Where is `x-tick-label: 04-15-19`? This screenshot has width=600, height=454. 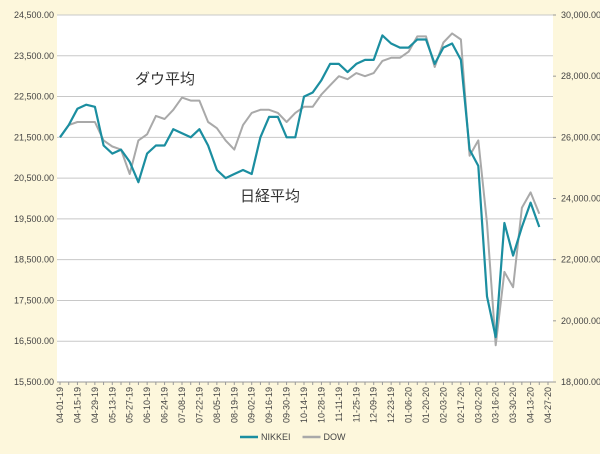 x-tick-label: 04-15-19 is located at coordinates (77, 405).